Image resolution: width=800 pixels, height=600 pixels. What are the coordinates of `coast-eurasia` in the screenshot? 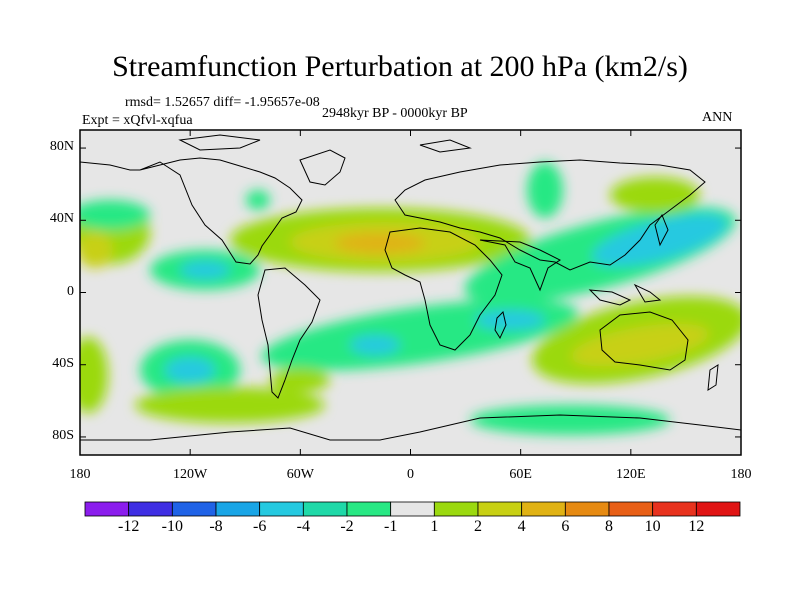 It's located at (550, 215).